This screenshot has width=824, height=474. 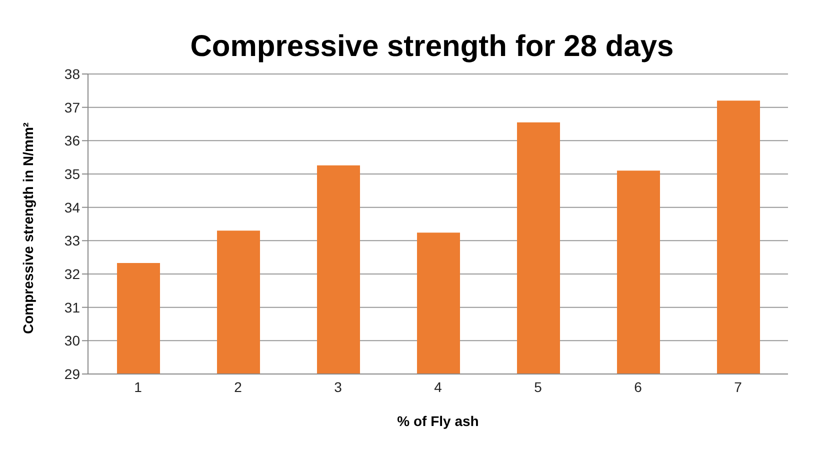 What do you see at coordinates (72, 240) in the screenshot?
I see `y-tick-label: 33` at bounding box center [72, 240].